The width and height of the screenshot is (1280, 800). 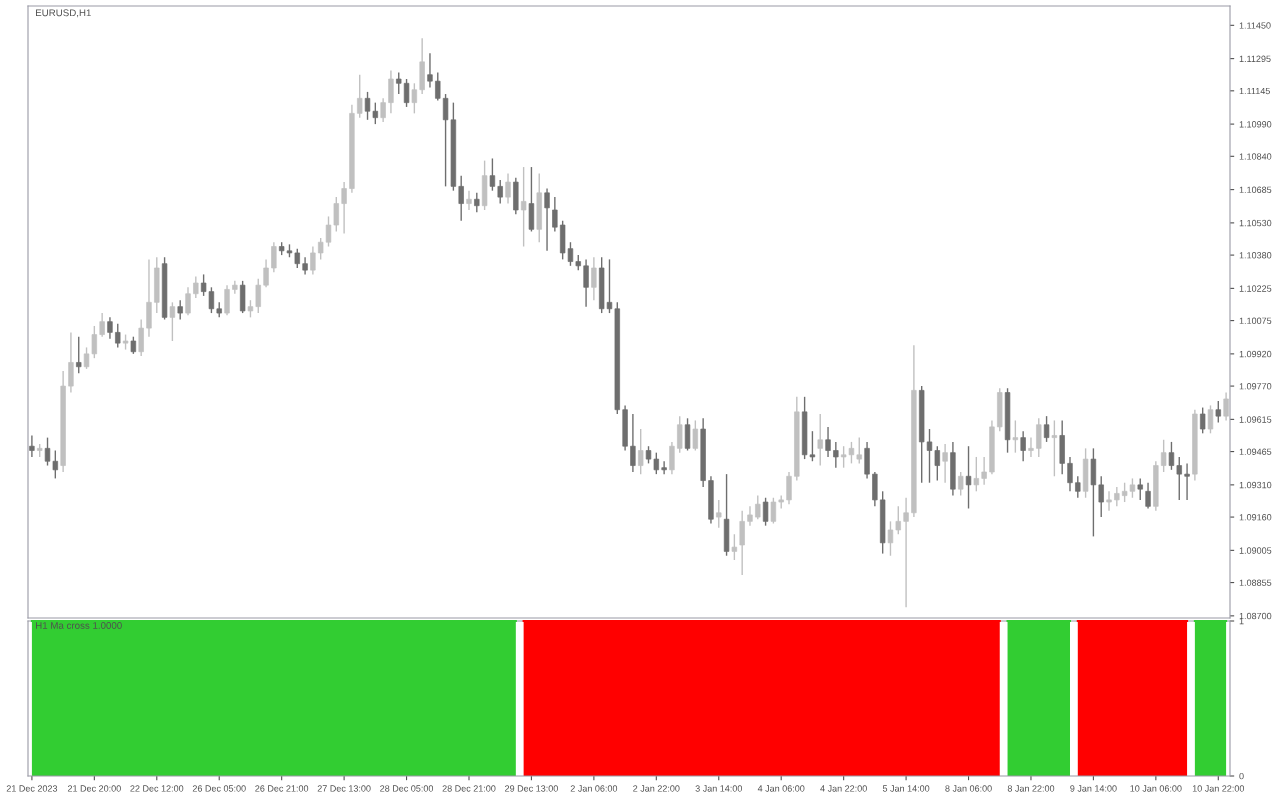 What do you see at coordinates (843, 788) in the screenshot?
I see `x-tick-label: 4 Jan 22:00` at bounding box center [843, 788].